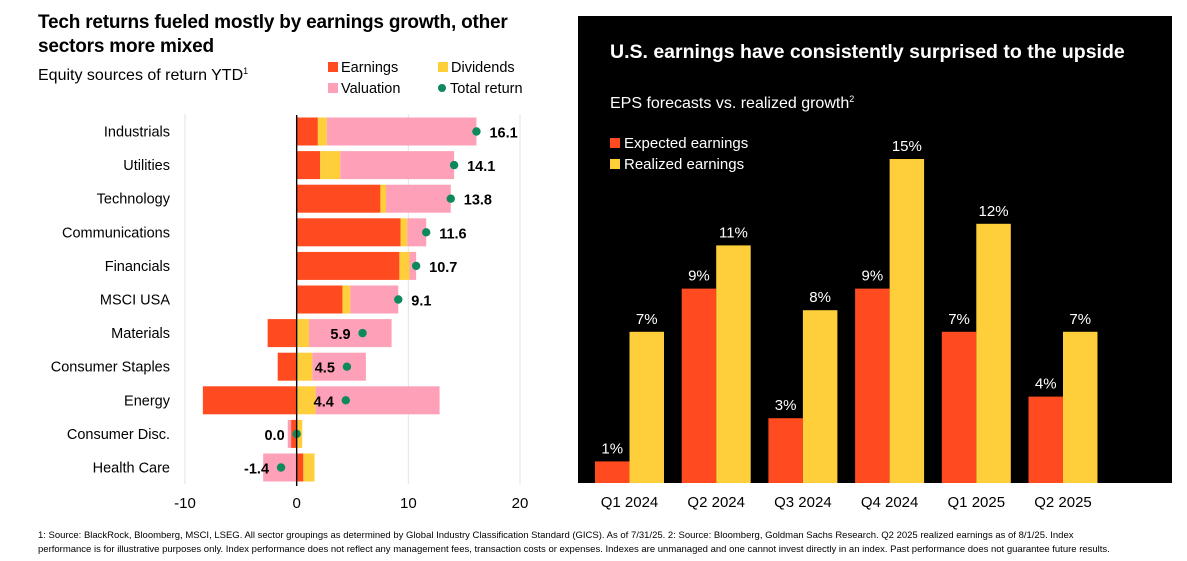  I want to click on category-label-financials: Financials, so click(137, 267).